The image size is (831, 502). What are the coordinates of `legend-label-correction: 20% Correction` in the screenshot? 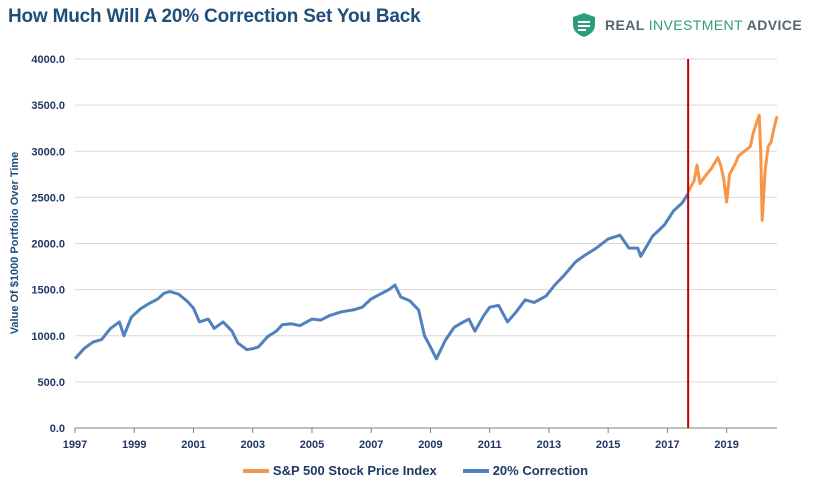 It's located at (540, 470).